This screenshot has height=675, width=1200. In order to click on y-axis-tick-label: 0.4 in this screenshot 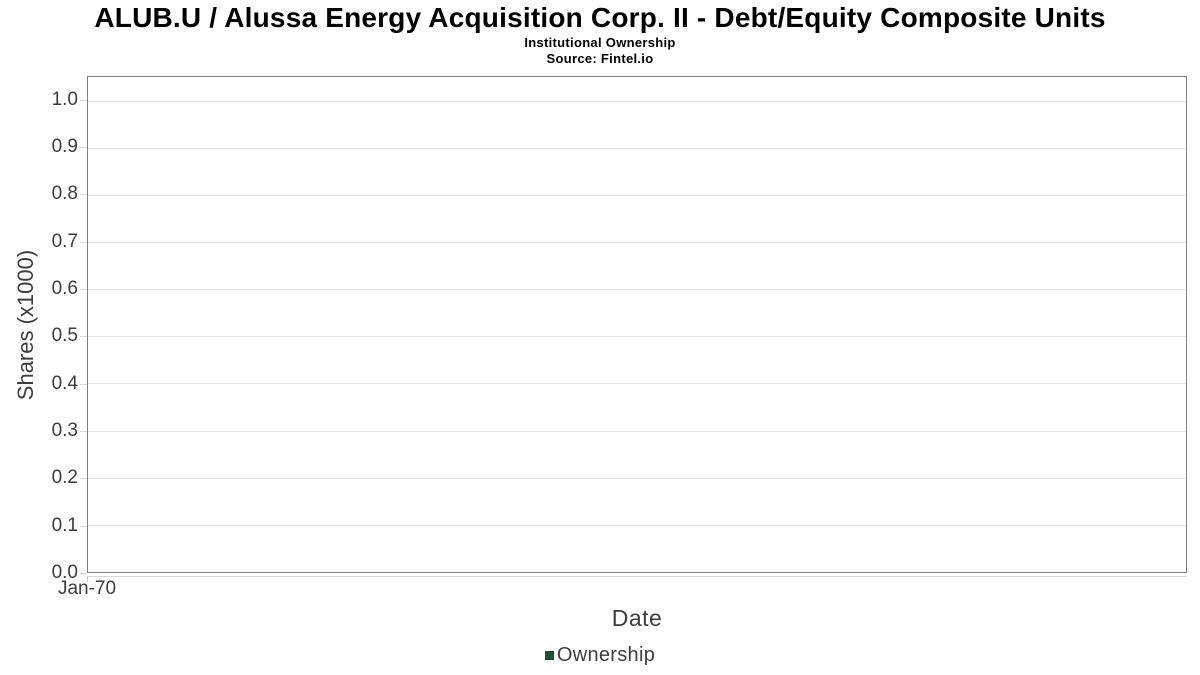, I will do `click(64, 383)`.